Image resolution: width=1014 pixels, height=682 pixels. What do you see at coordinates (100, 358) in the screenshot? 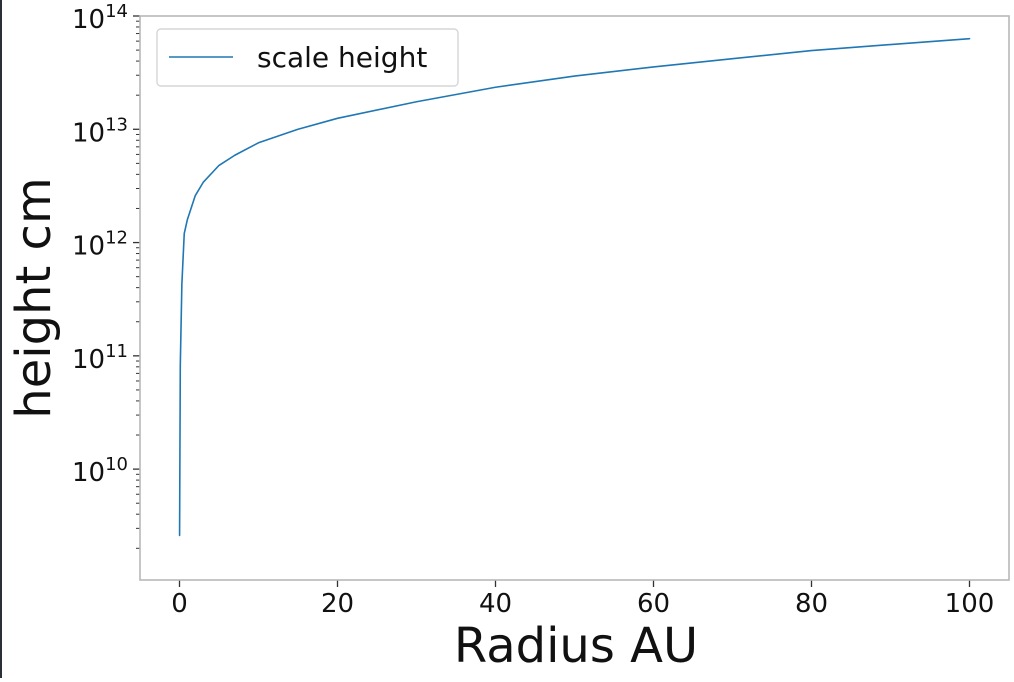
I see `y-tick-label: 1011` at bounding box center [100, 358].